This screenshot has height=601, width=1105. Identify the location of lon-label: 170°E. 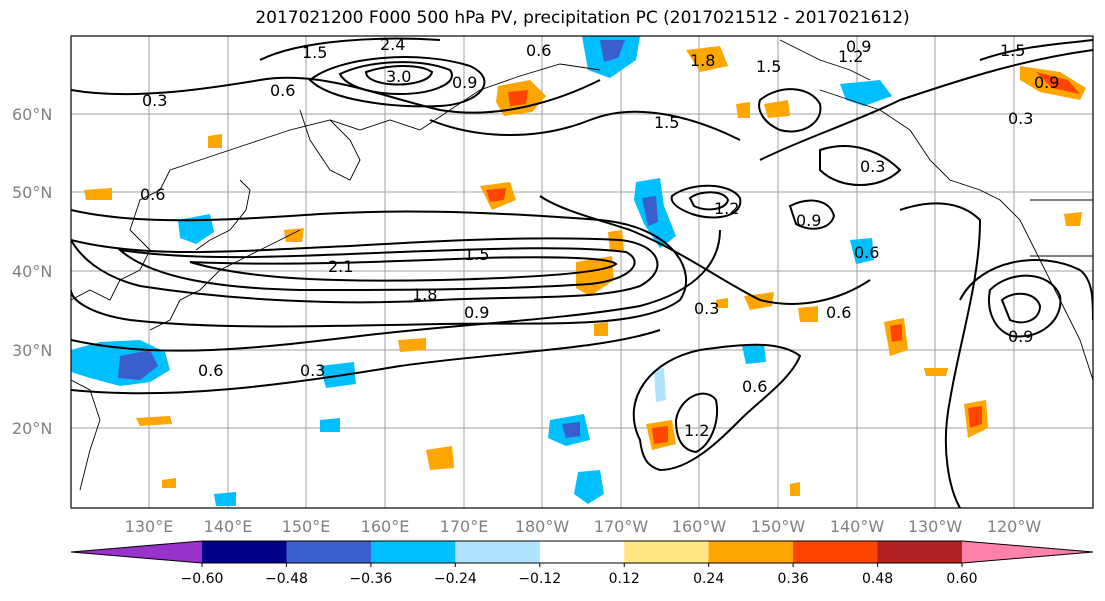
(464, 526).